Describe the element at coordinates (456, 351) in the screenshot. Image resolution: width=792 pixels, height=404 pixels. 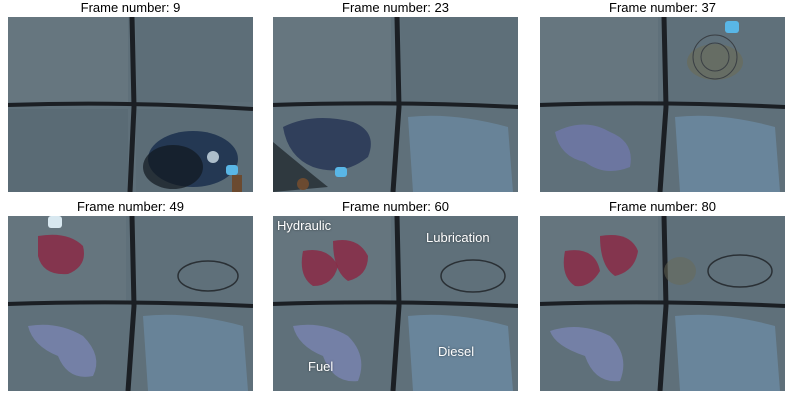
I see `label-diesel: Diesel` at that location.